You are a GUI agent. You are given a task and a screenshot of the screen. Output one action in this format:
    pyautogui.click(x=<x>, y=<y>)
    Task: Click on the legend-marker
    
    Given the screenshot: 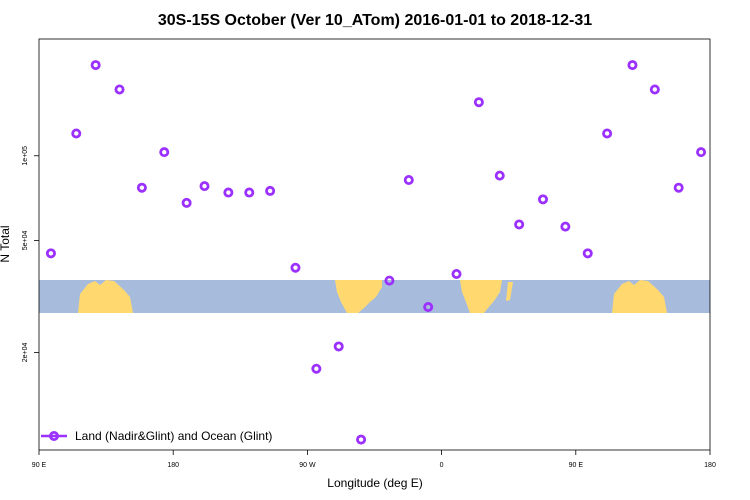 What is the action you would take?
    pyautogui.click(x=54, y=435)
    